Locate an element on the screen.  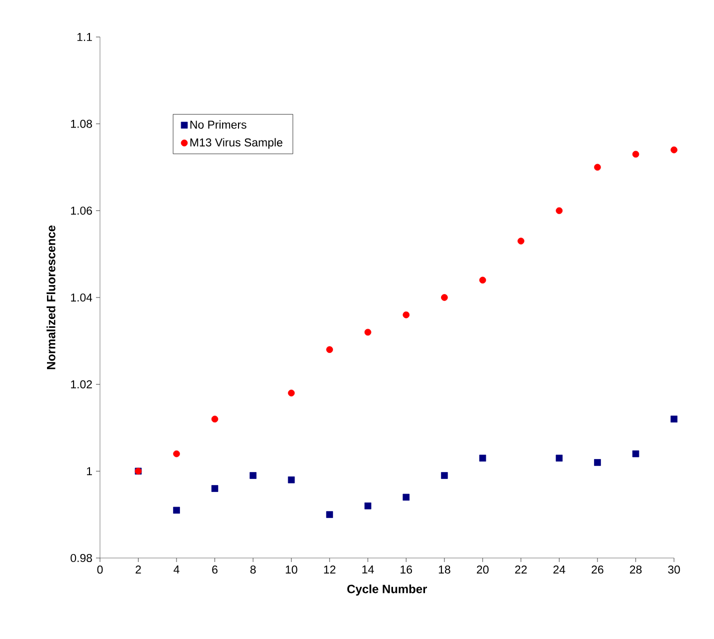
y-tick-label: 1 is located at coordinates (89, 471).